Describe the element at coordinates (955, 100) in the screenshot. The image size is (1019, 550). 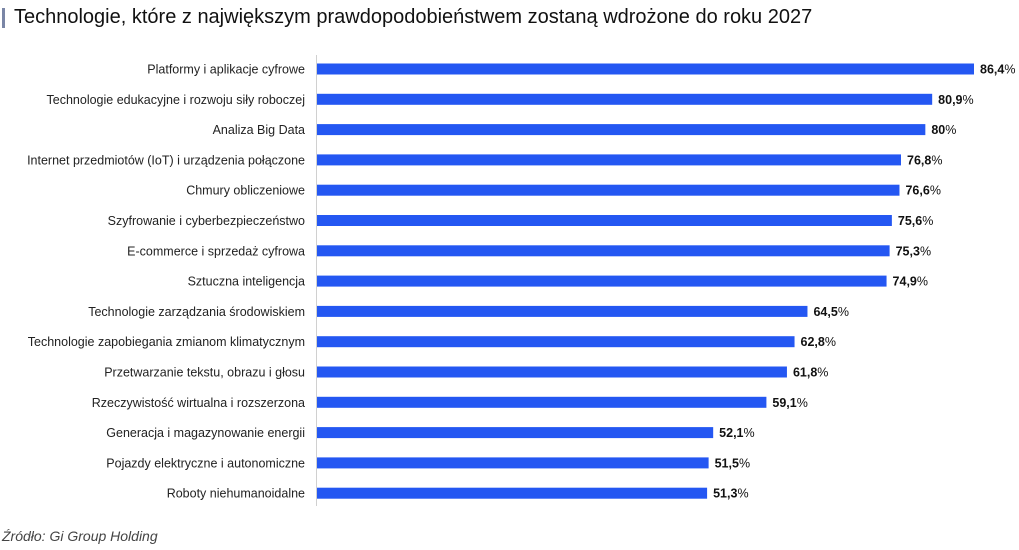
I see `value-label: 80,9%` at that location.